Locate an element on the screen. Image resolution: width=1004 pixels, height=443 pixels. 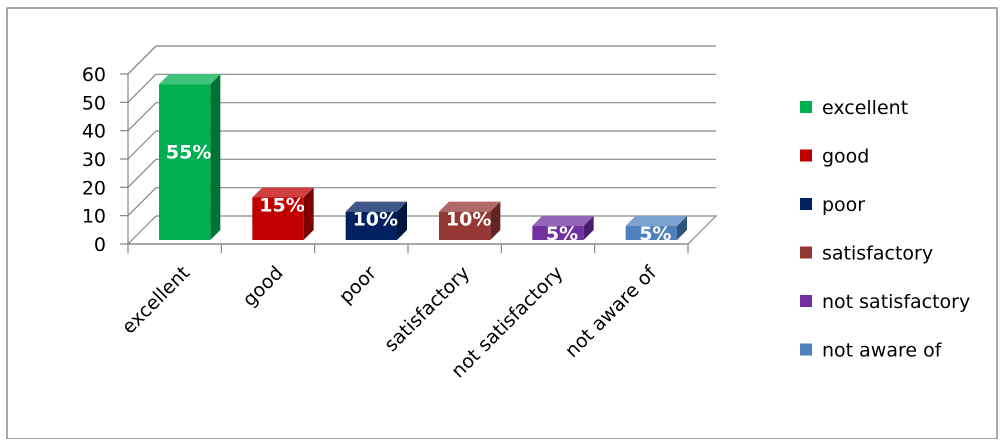
data-label: 55% is located at coordinates (188, 152).